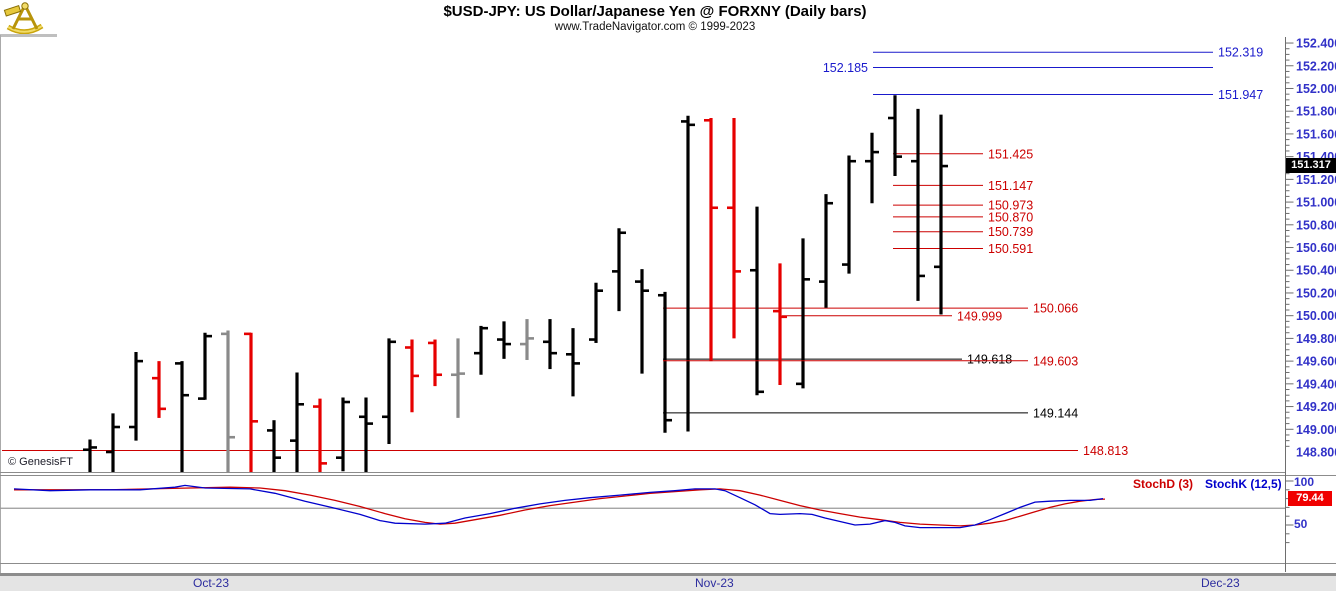 This screenshot has height=591, width=1336. Describe the element at coordinates (1316, 248) in the screenshot. I see `price-axis-label-150.600: 150.600` at that location.